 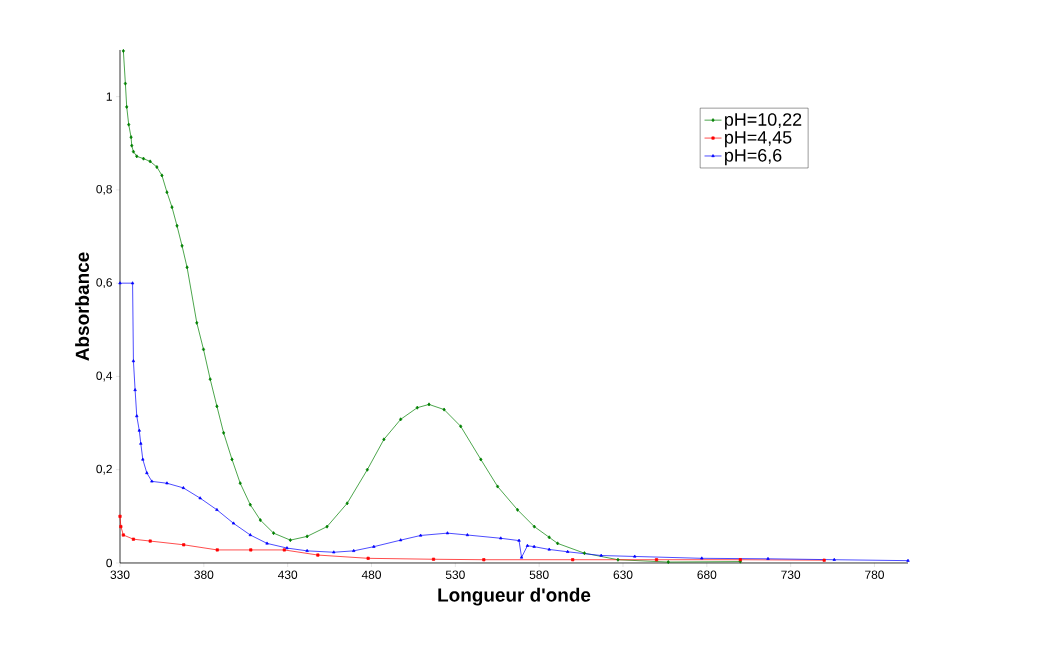 I want to click on x-axis-title: Longueur d'onde, so click(x=514, y=596).